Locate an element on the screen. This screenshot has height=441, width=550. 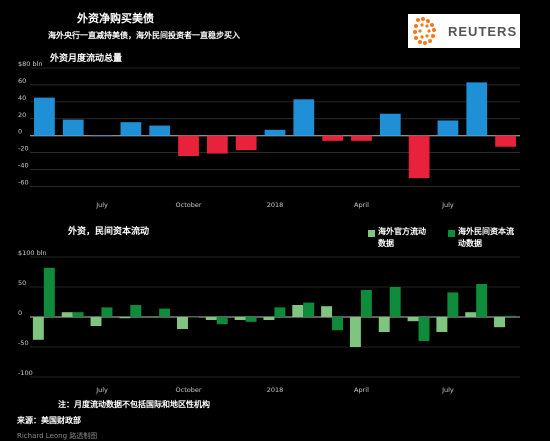
chart1-xtick-label: 2018 is located at coordinates (275, 205).